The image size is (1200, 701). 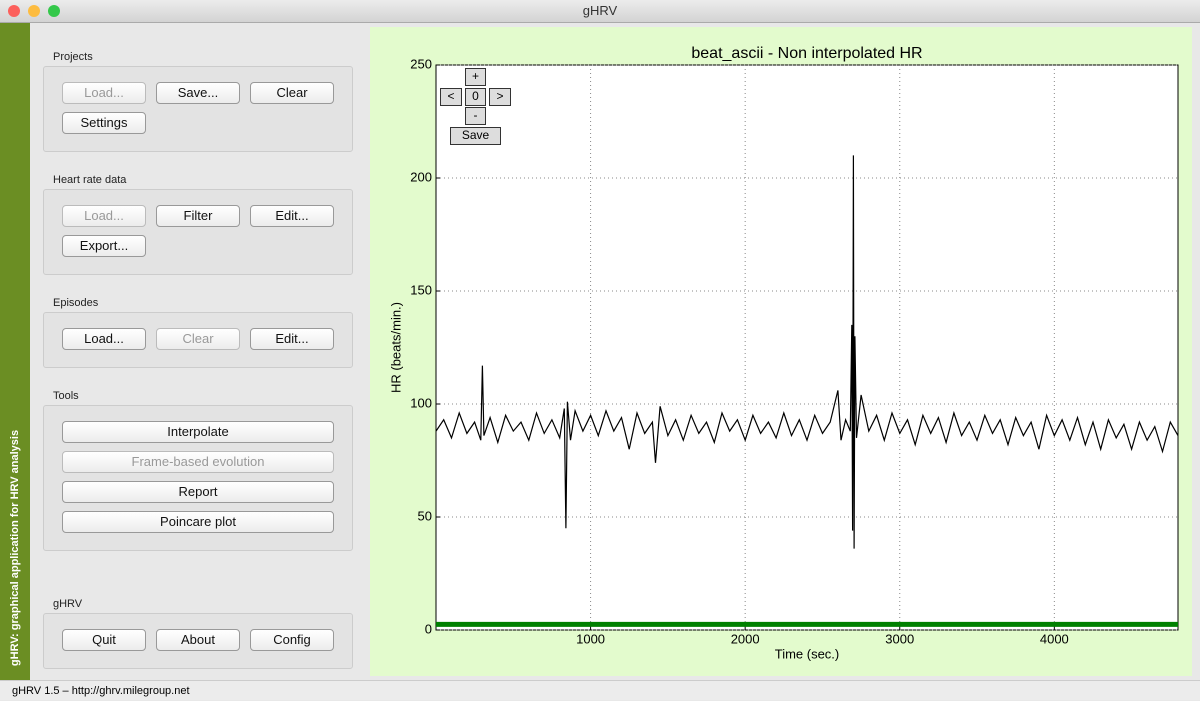 I want to click on y-tick-label: 50, so click(x=425, y=515).